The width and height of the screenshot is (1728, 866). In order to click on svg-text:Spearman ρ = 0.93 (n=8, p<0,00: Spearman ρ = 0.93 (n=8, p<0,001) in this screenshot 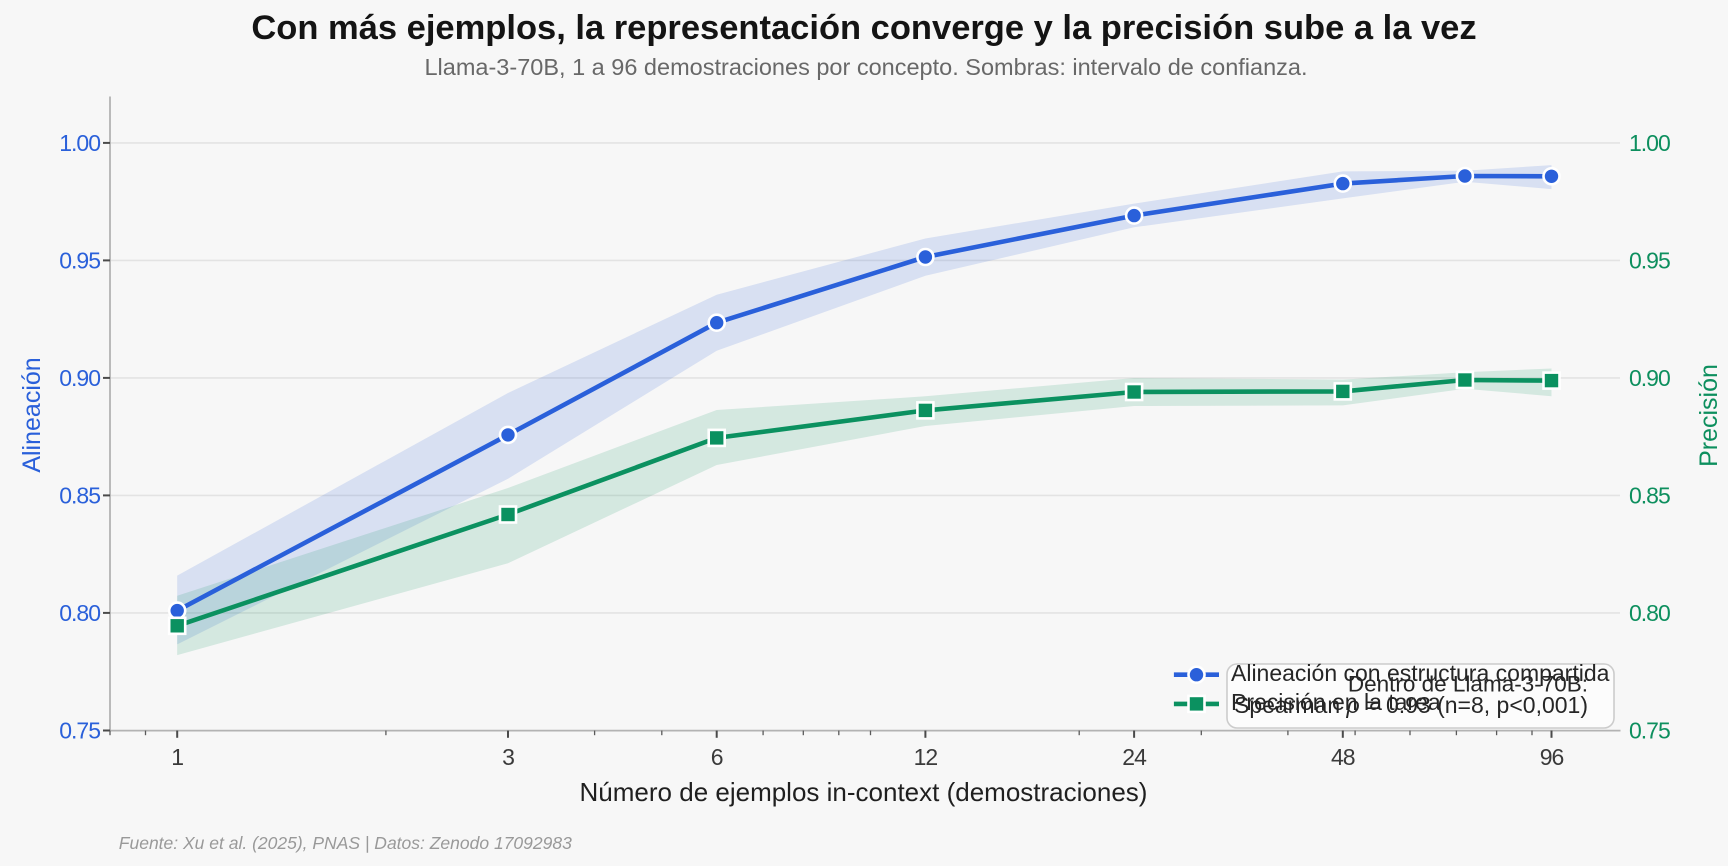, I will do `click(1411, 705)`.